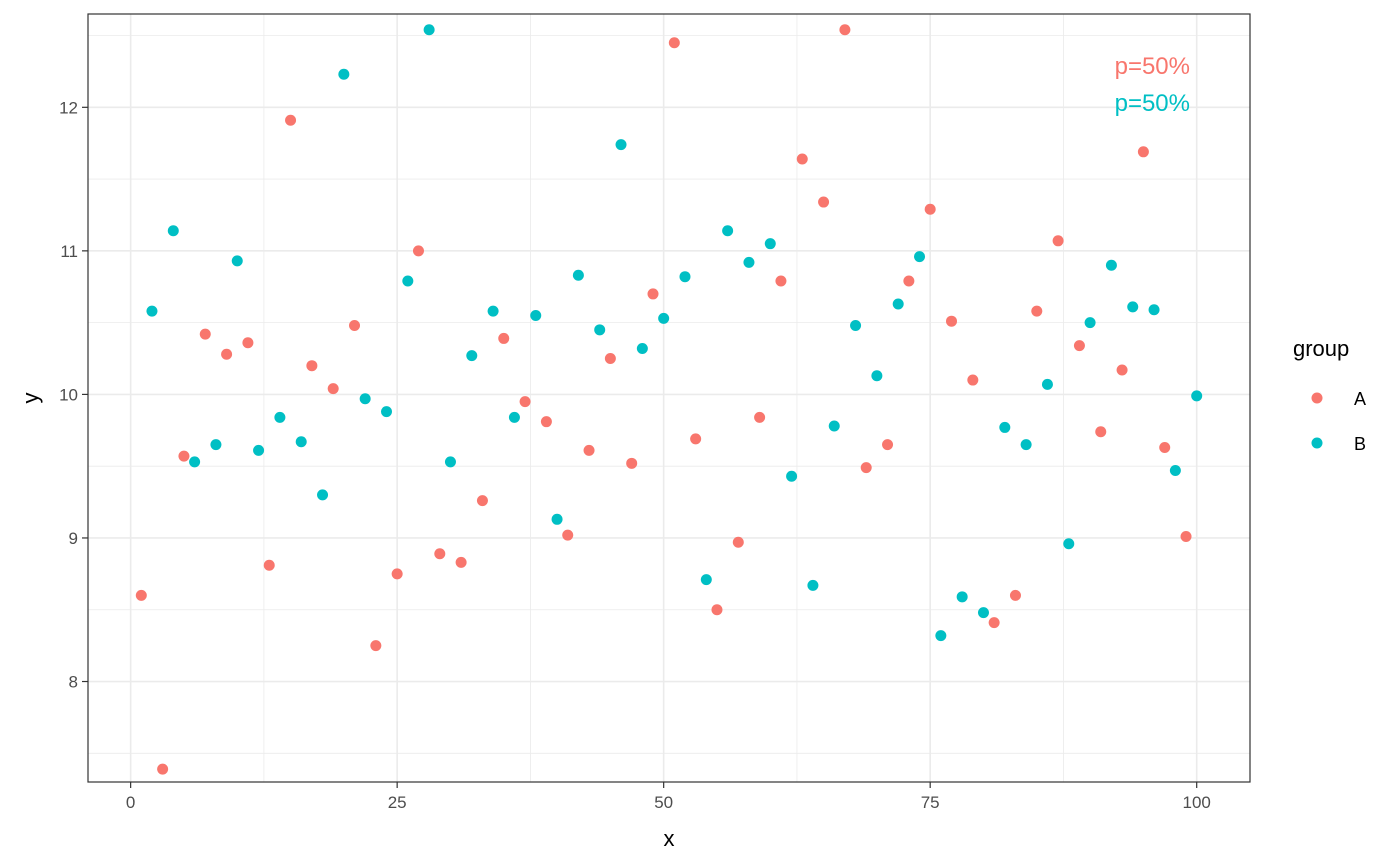  Describe the element at coordinates (1317, 398) in the screenshot. I see `legend-key-a` at that location.